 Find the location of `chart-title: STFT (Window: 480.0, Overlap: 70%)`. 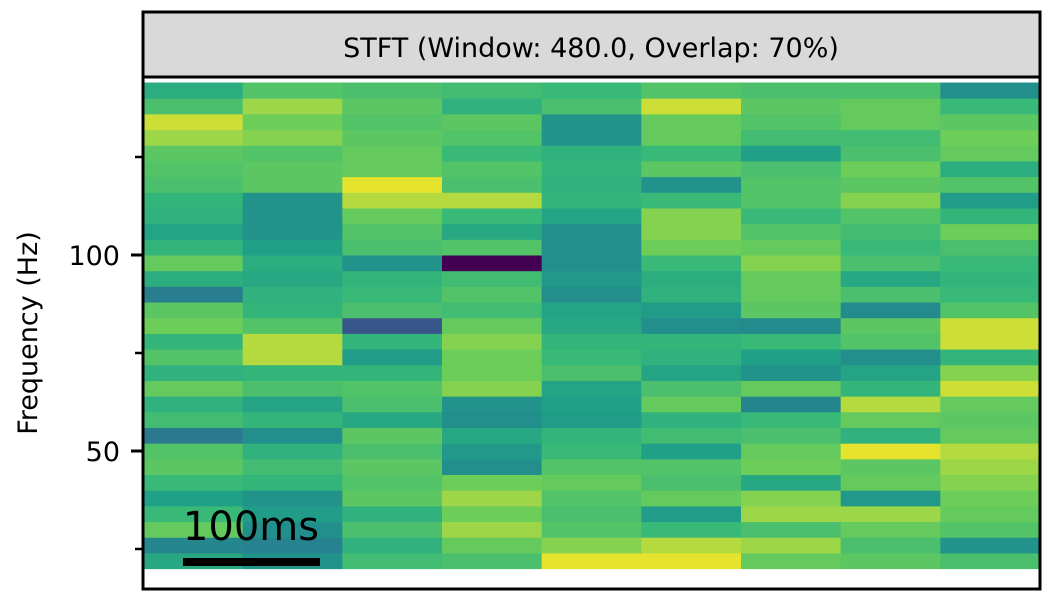

chart-title: STFT (Window: 480.0, Overlap: 70%) is located at coordinates (591, 48).